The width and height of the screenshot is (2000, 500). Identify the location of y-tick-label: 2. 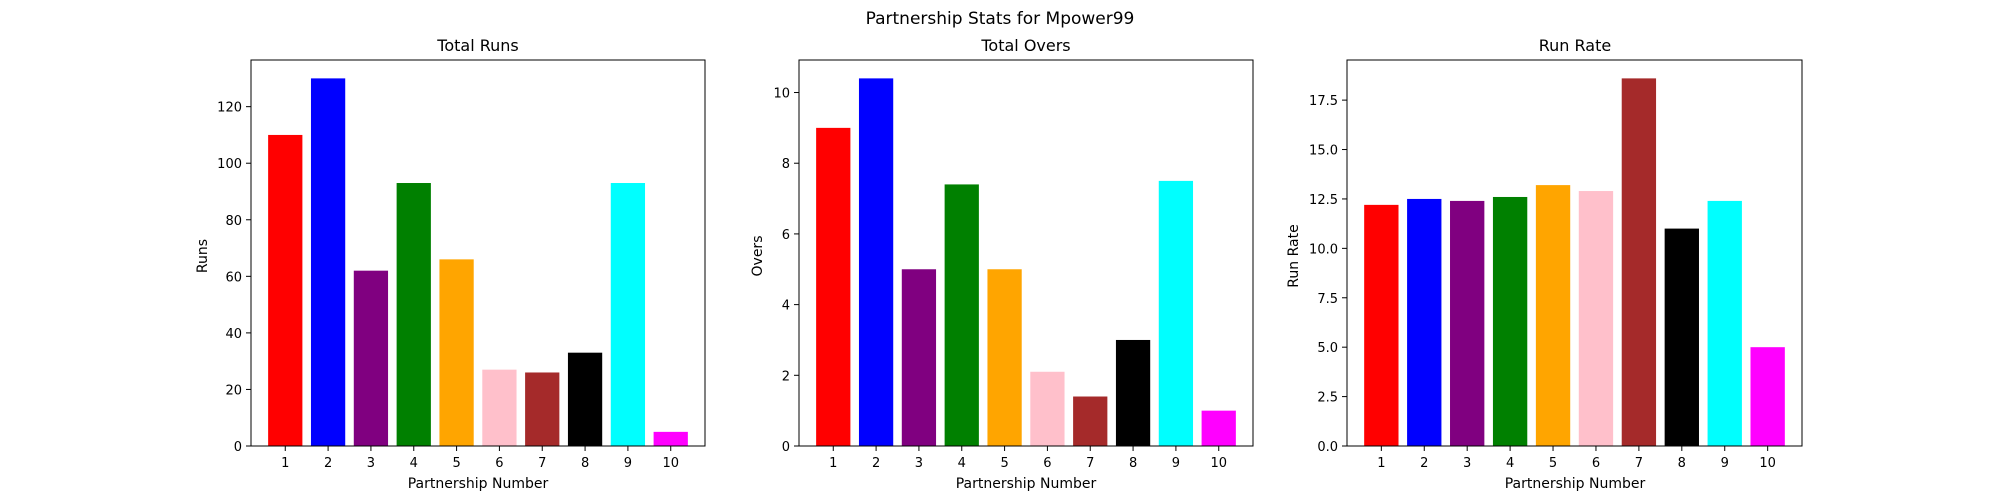
(786, 376).